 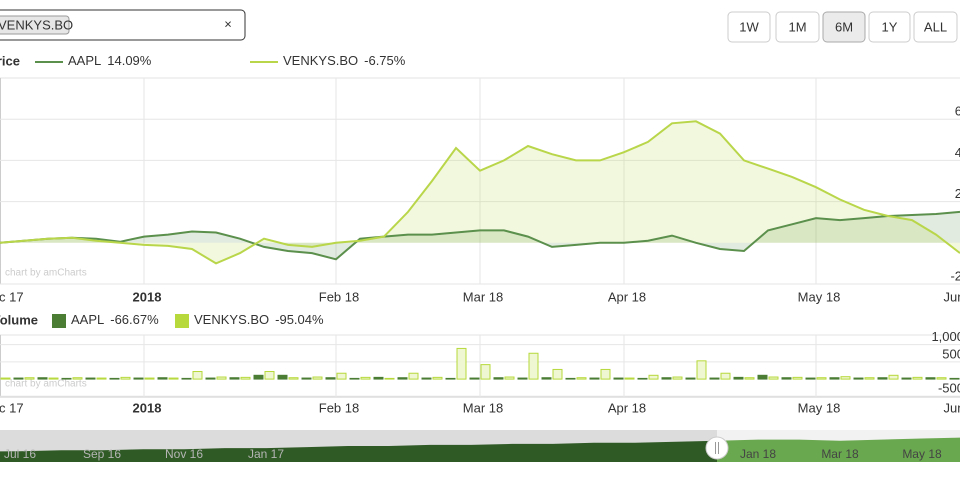 What do you see at coordinates (266, 454) in the screenshot?
I see `navigator-label: Jan 17` at bounding box center [266, 454].